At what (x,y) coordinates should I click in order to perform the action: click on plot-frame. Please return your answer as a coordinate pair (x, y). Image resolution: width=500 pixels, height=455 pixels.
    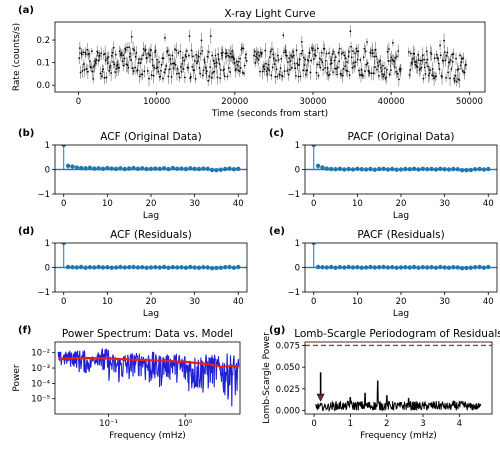
    Looking at the image, I should click on (147, 378).